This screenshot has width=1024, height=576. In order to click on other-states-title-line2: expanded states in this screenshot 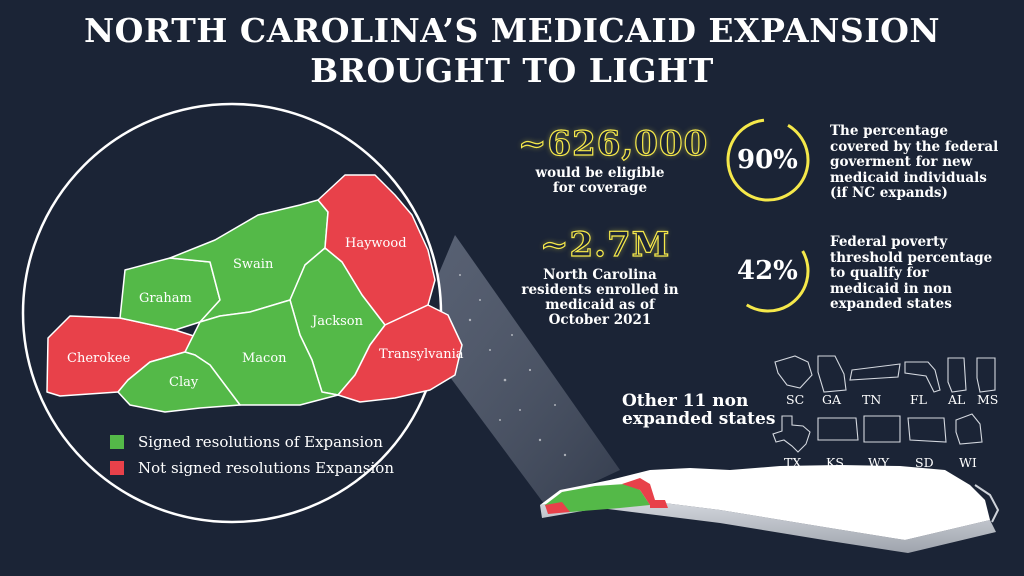, I will do `click(699, 419)`.